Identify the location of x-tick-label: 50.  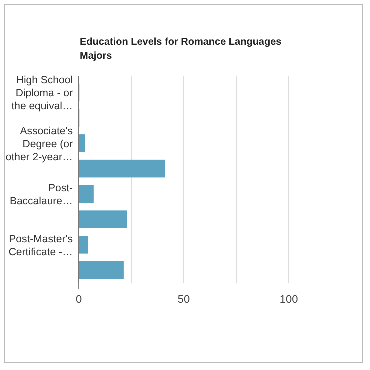
(184, 300).